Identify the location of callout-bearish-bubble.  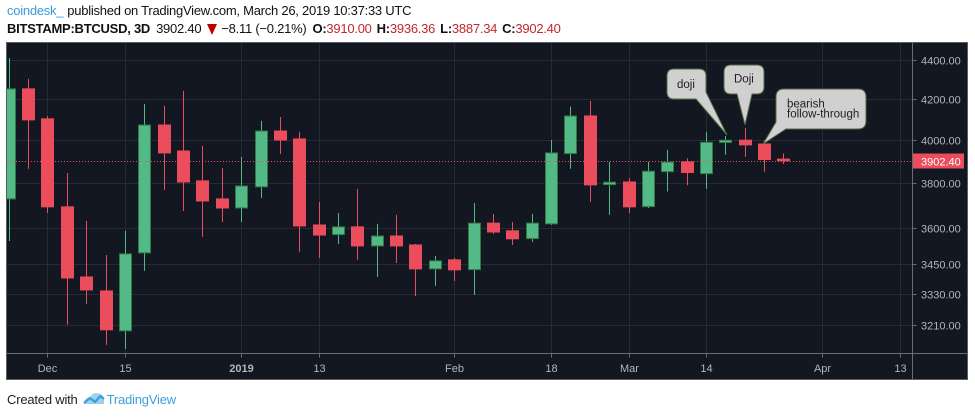
(814, 116).